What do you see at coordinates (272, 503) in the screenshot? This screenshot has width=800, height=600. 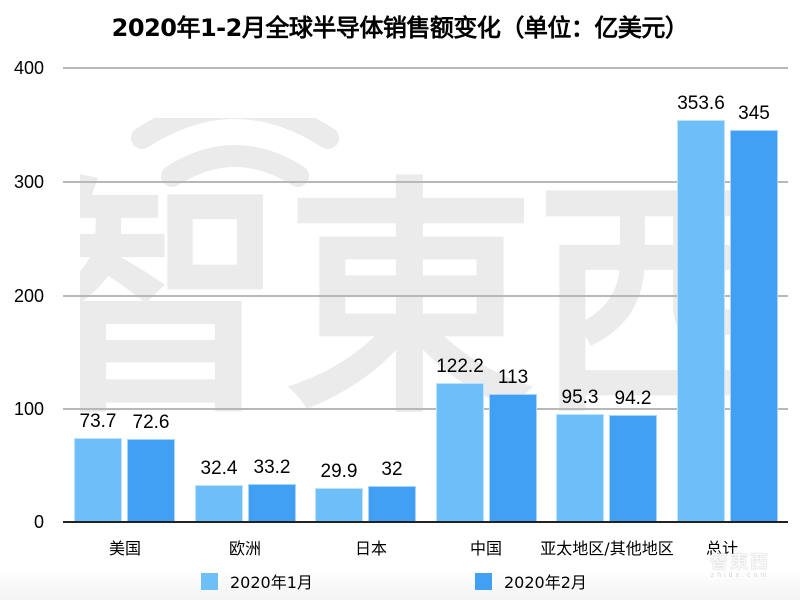 I see `bar-europe-s2` at bounding box center [272, 503].